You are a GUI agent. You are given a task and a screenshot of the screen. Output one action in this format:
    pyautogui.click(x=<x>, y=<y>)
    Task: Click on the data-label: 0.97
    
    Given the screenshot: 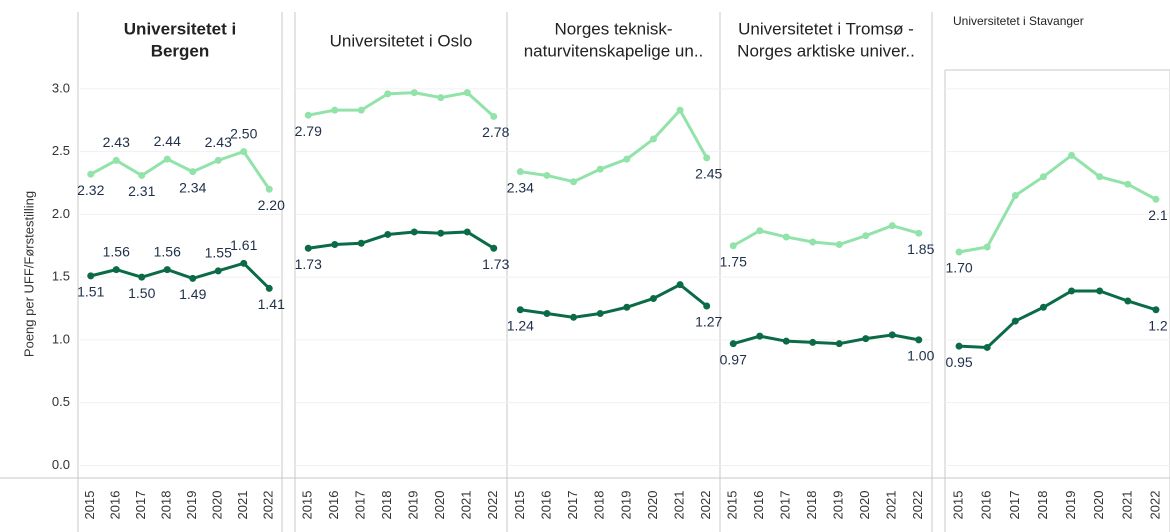 What is the action you would take?
    pyautogui.click(x=733, y=359)
    